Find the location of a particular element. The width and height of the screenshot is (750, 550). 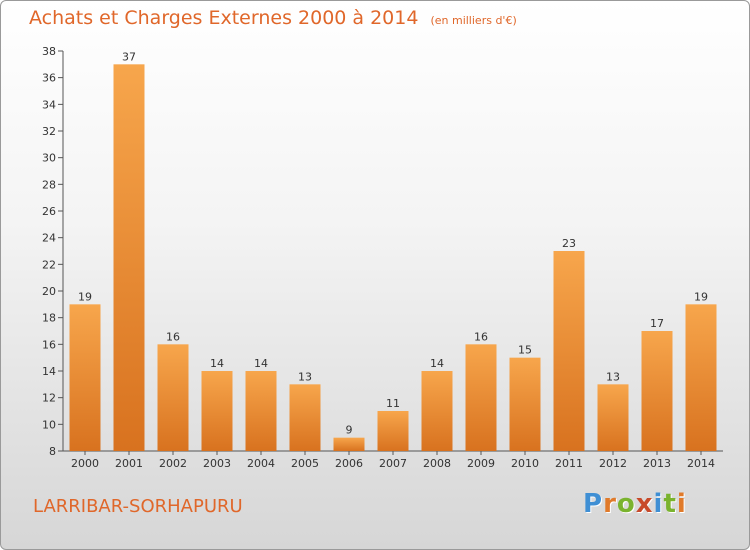

y-tick-label: 20 is located at coordinates (49, 291).